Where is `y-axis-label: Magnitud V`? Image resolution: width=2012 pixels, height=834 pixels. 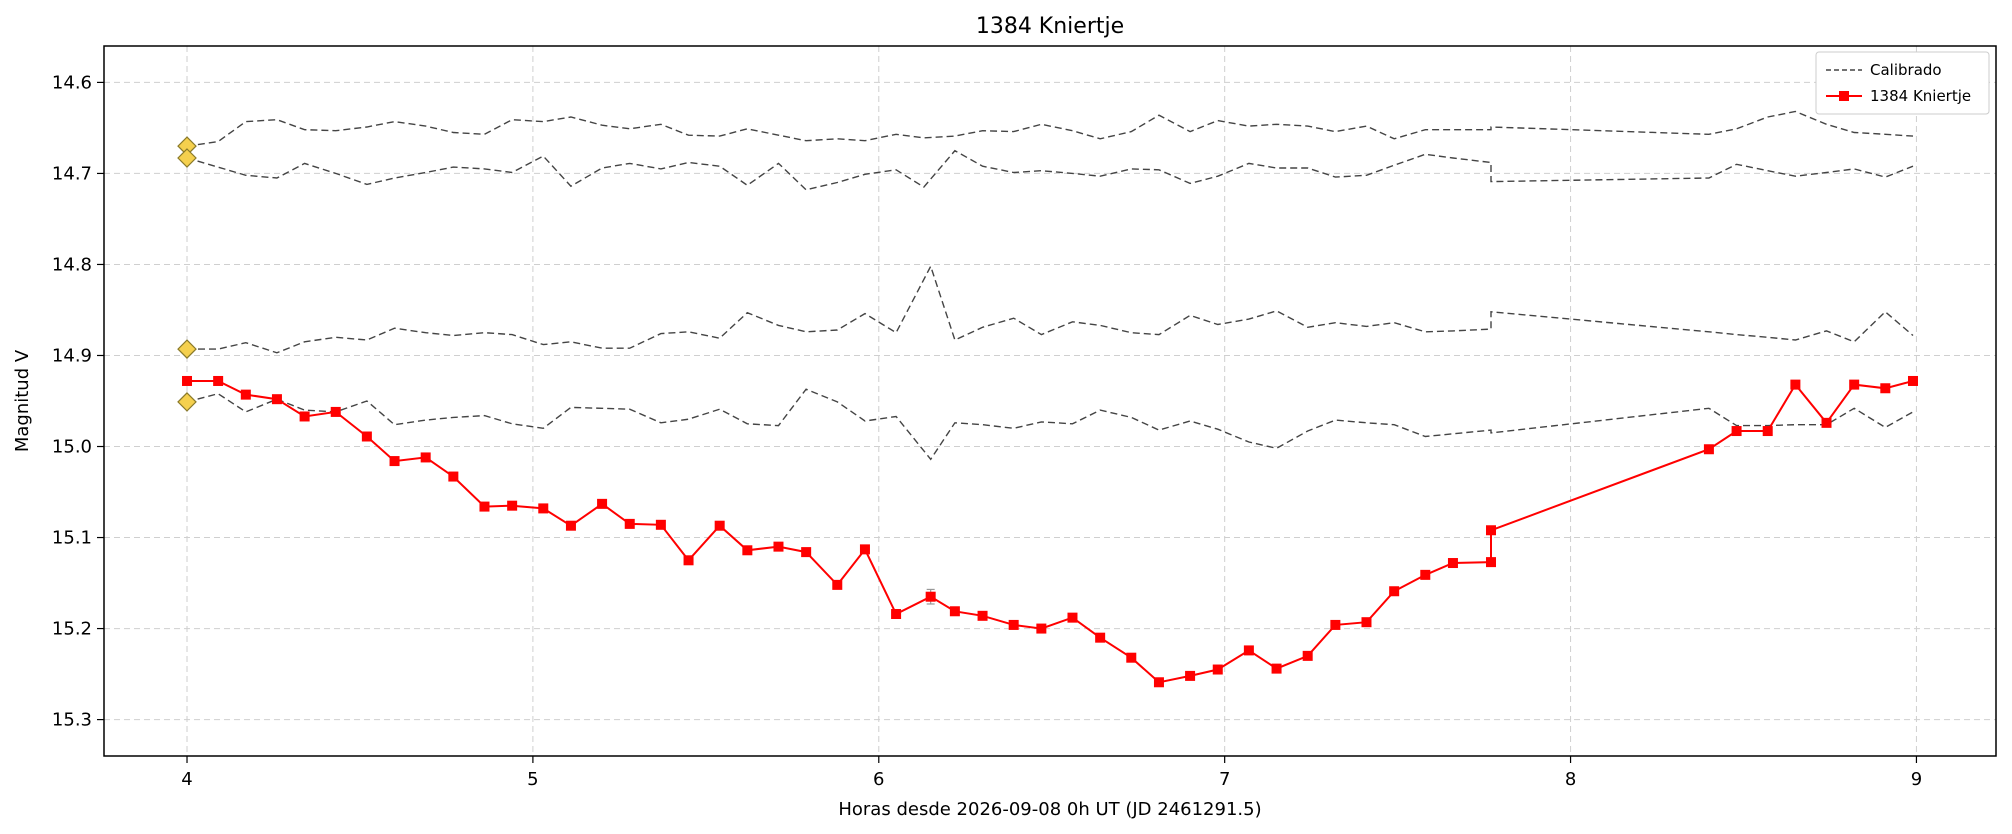
y-axis-label: Magnitud V is located at coordinates (22, 400).